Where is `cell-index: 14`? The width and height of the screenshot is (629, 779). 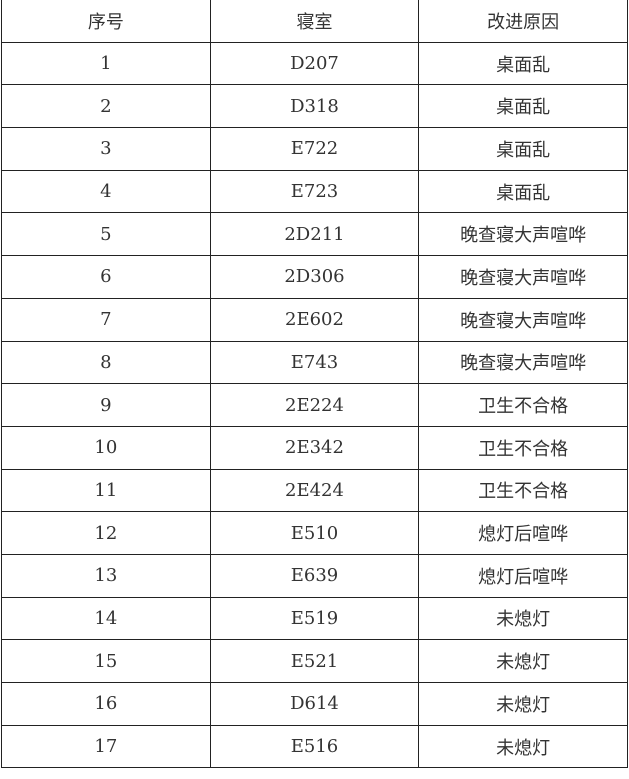
cell-index: 14 is located at coordinates (106, 618).